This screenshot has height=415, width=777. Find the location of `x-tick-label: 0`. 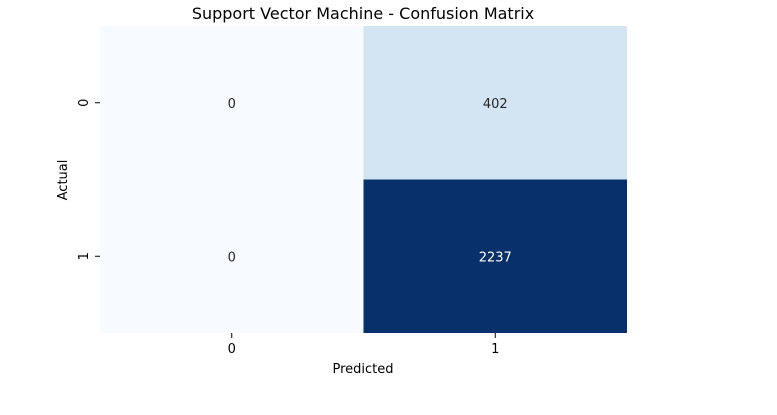

x-tick-label: 0 is located at coordinates (232, 349).